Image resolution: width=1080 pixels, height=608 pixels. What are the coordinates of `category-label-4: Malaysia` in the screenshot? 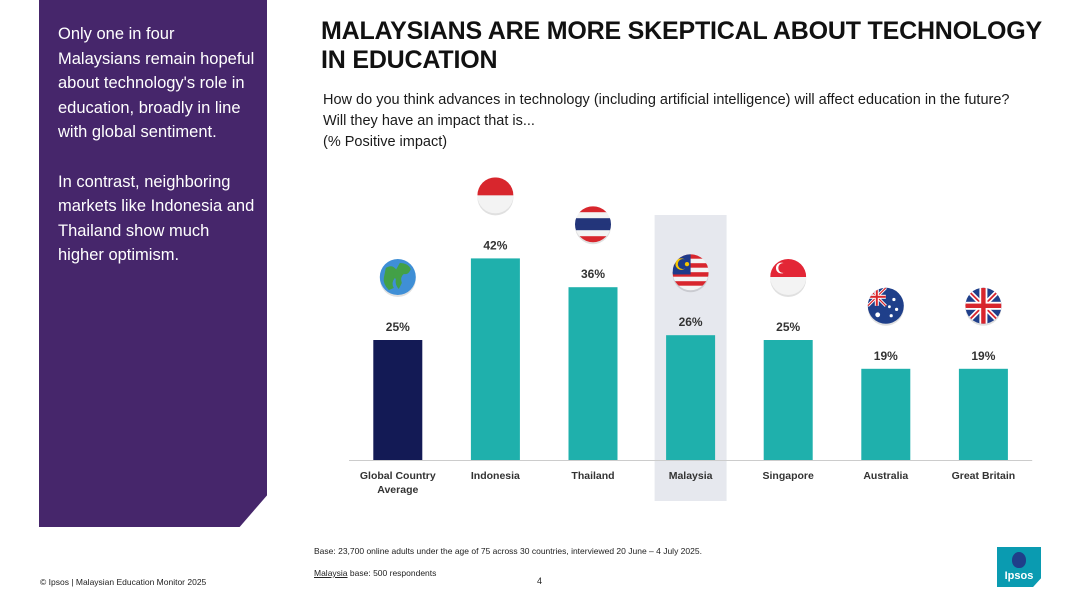 It's located at (691, 476).